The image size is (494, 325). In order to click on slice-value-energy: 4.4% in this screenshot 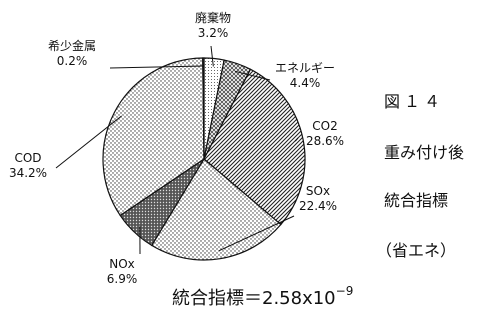, I will do `click(305, 83)`.